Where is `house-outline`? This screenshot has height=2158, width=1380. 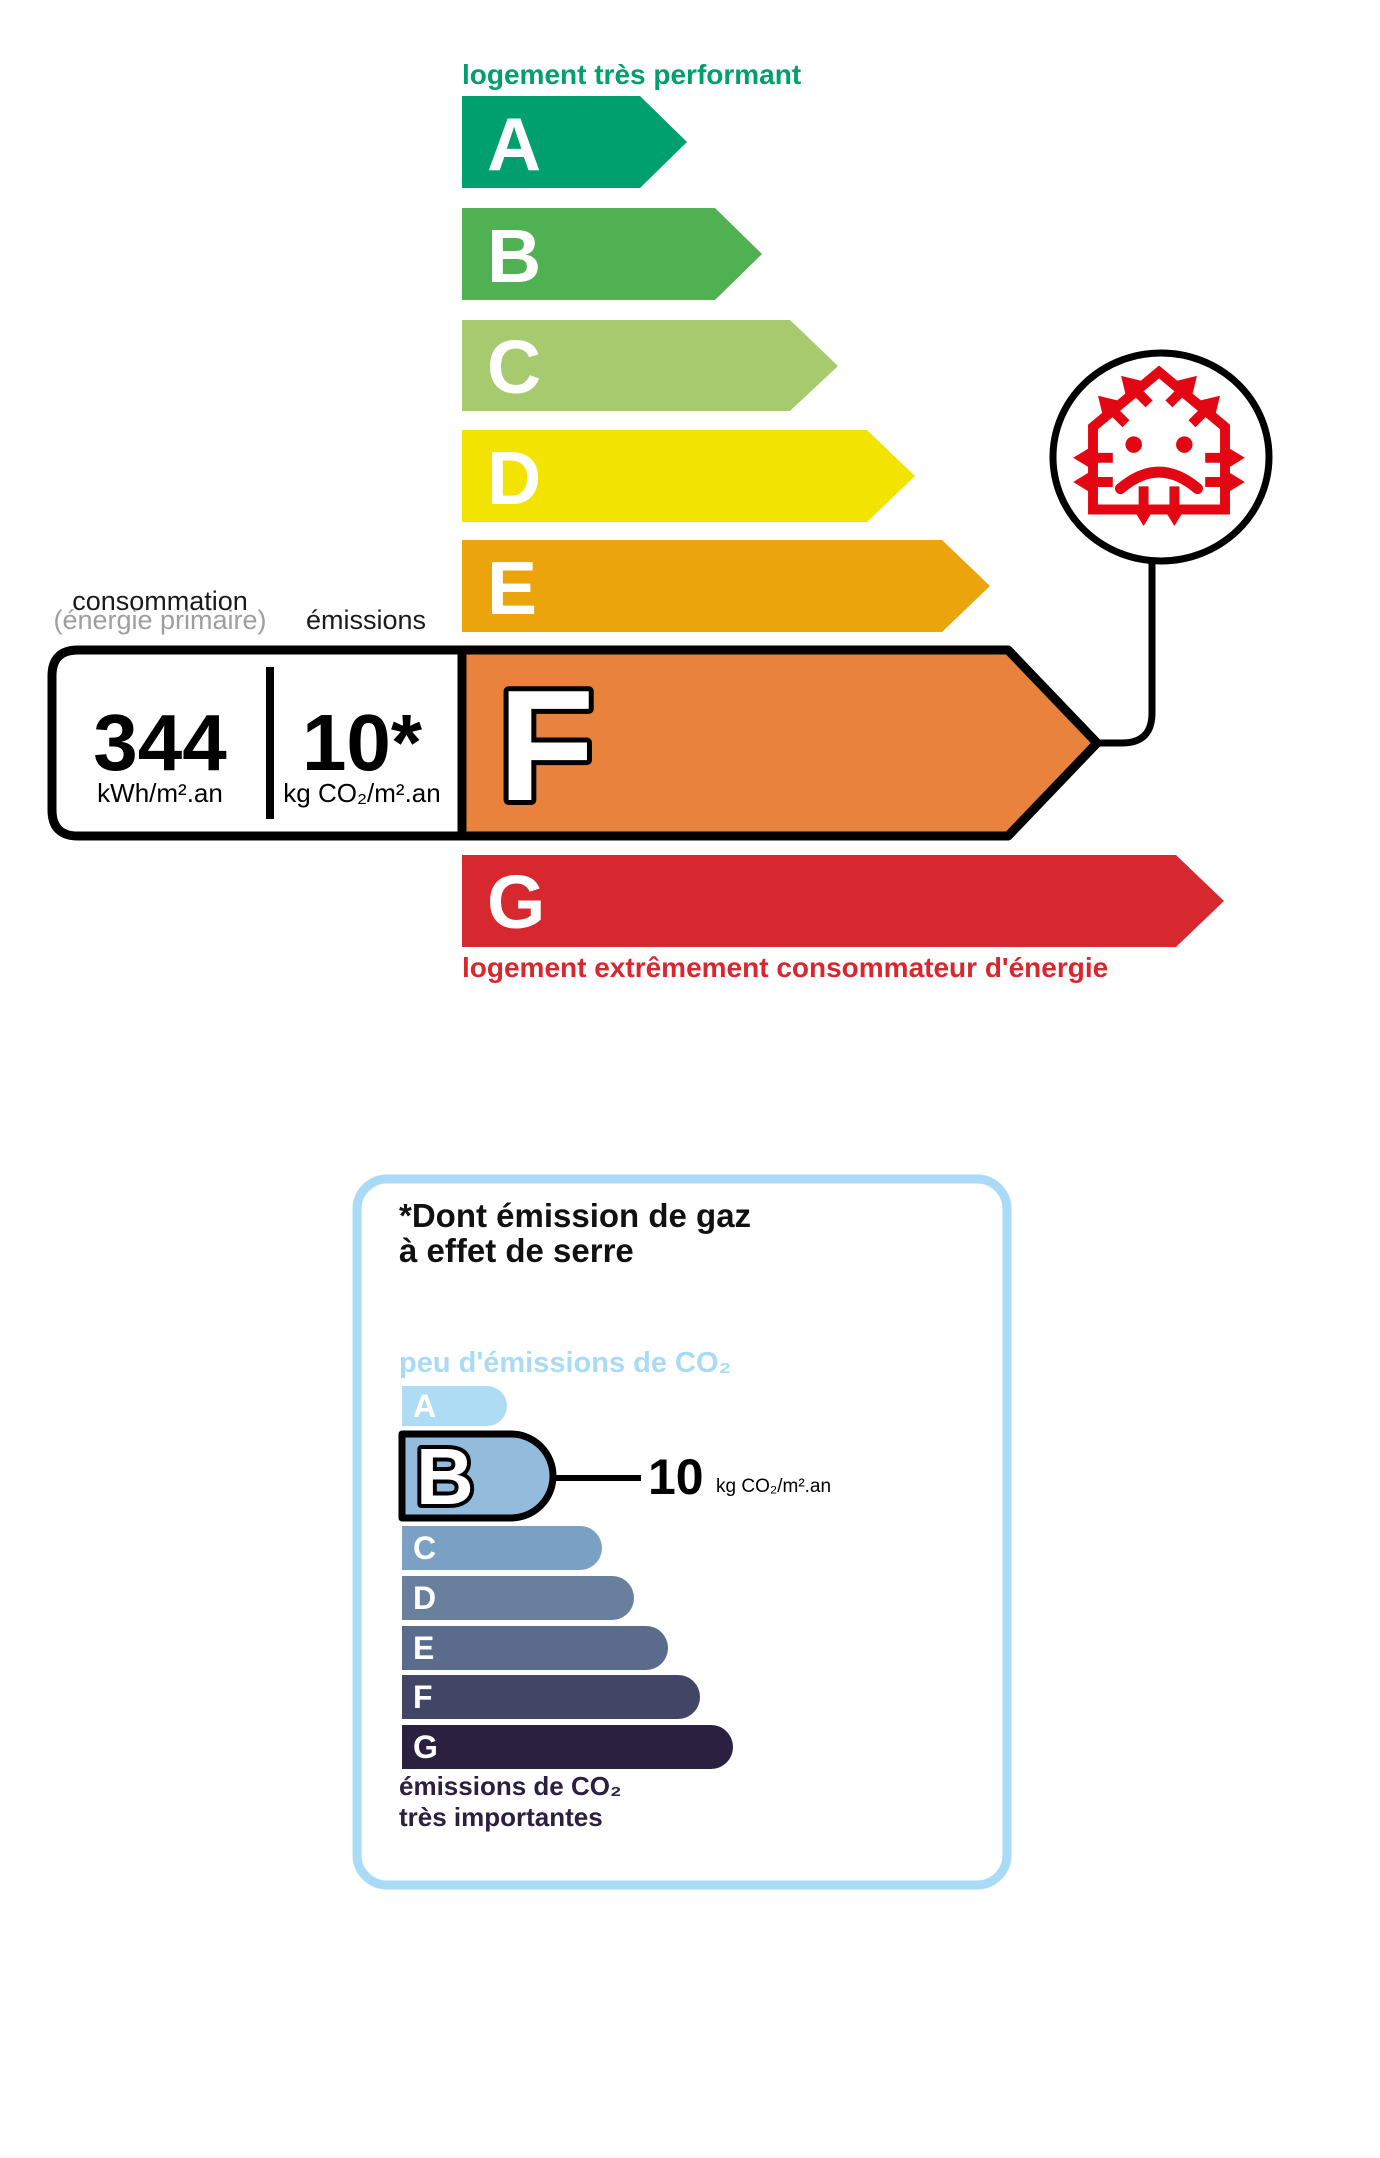
house-outline is located at coordinates (1159, 440).